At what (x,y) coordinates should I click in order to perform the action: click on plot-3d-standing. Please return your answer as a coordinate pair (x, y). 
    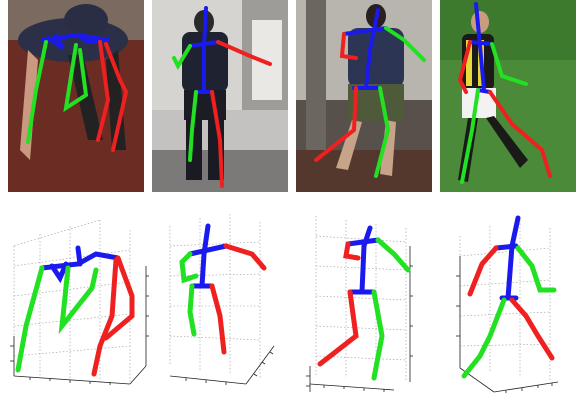
    Looking at the image, I should click on (221, 301).